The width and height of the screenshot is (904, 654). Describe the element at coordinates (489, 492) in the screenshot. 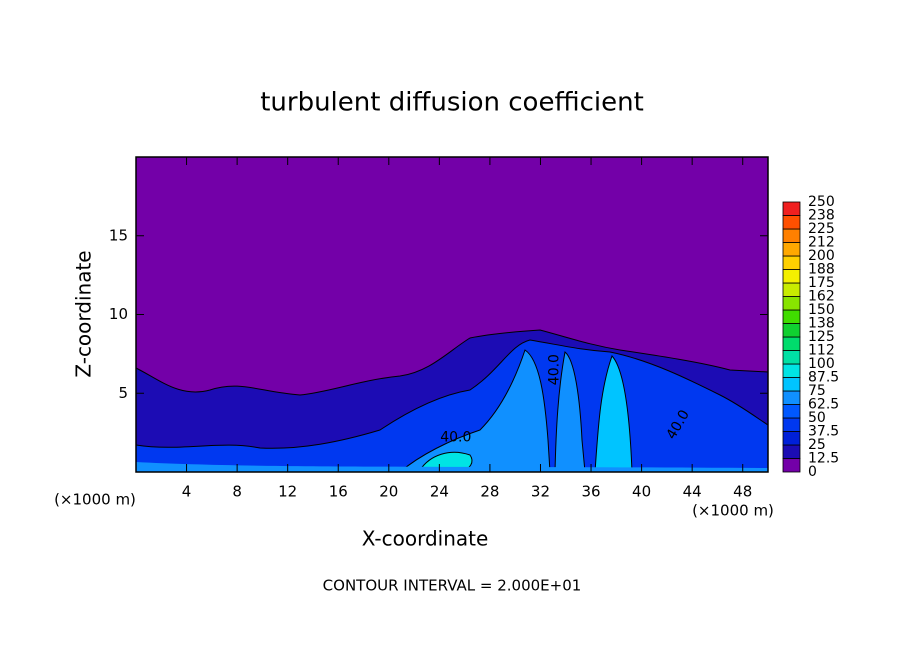

I see `x-tick-label: 28` at that location.